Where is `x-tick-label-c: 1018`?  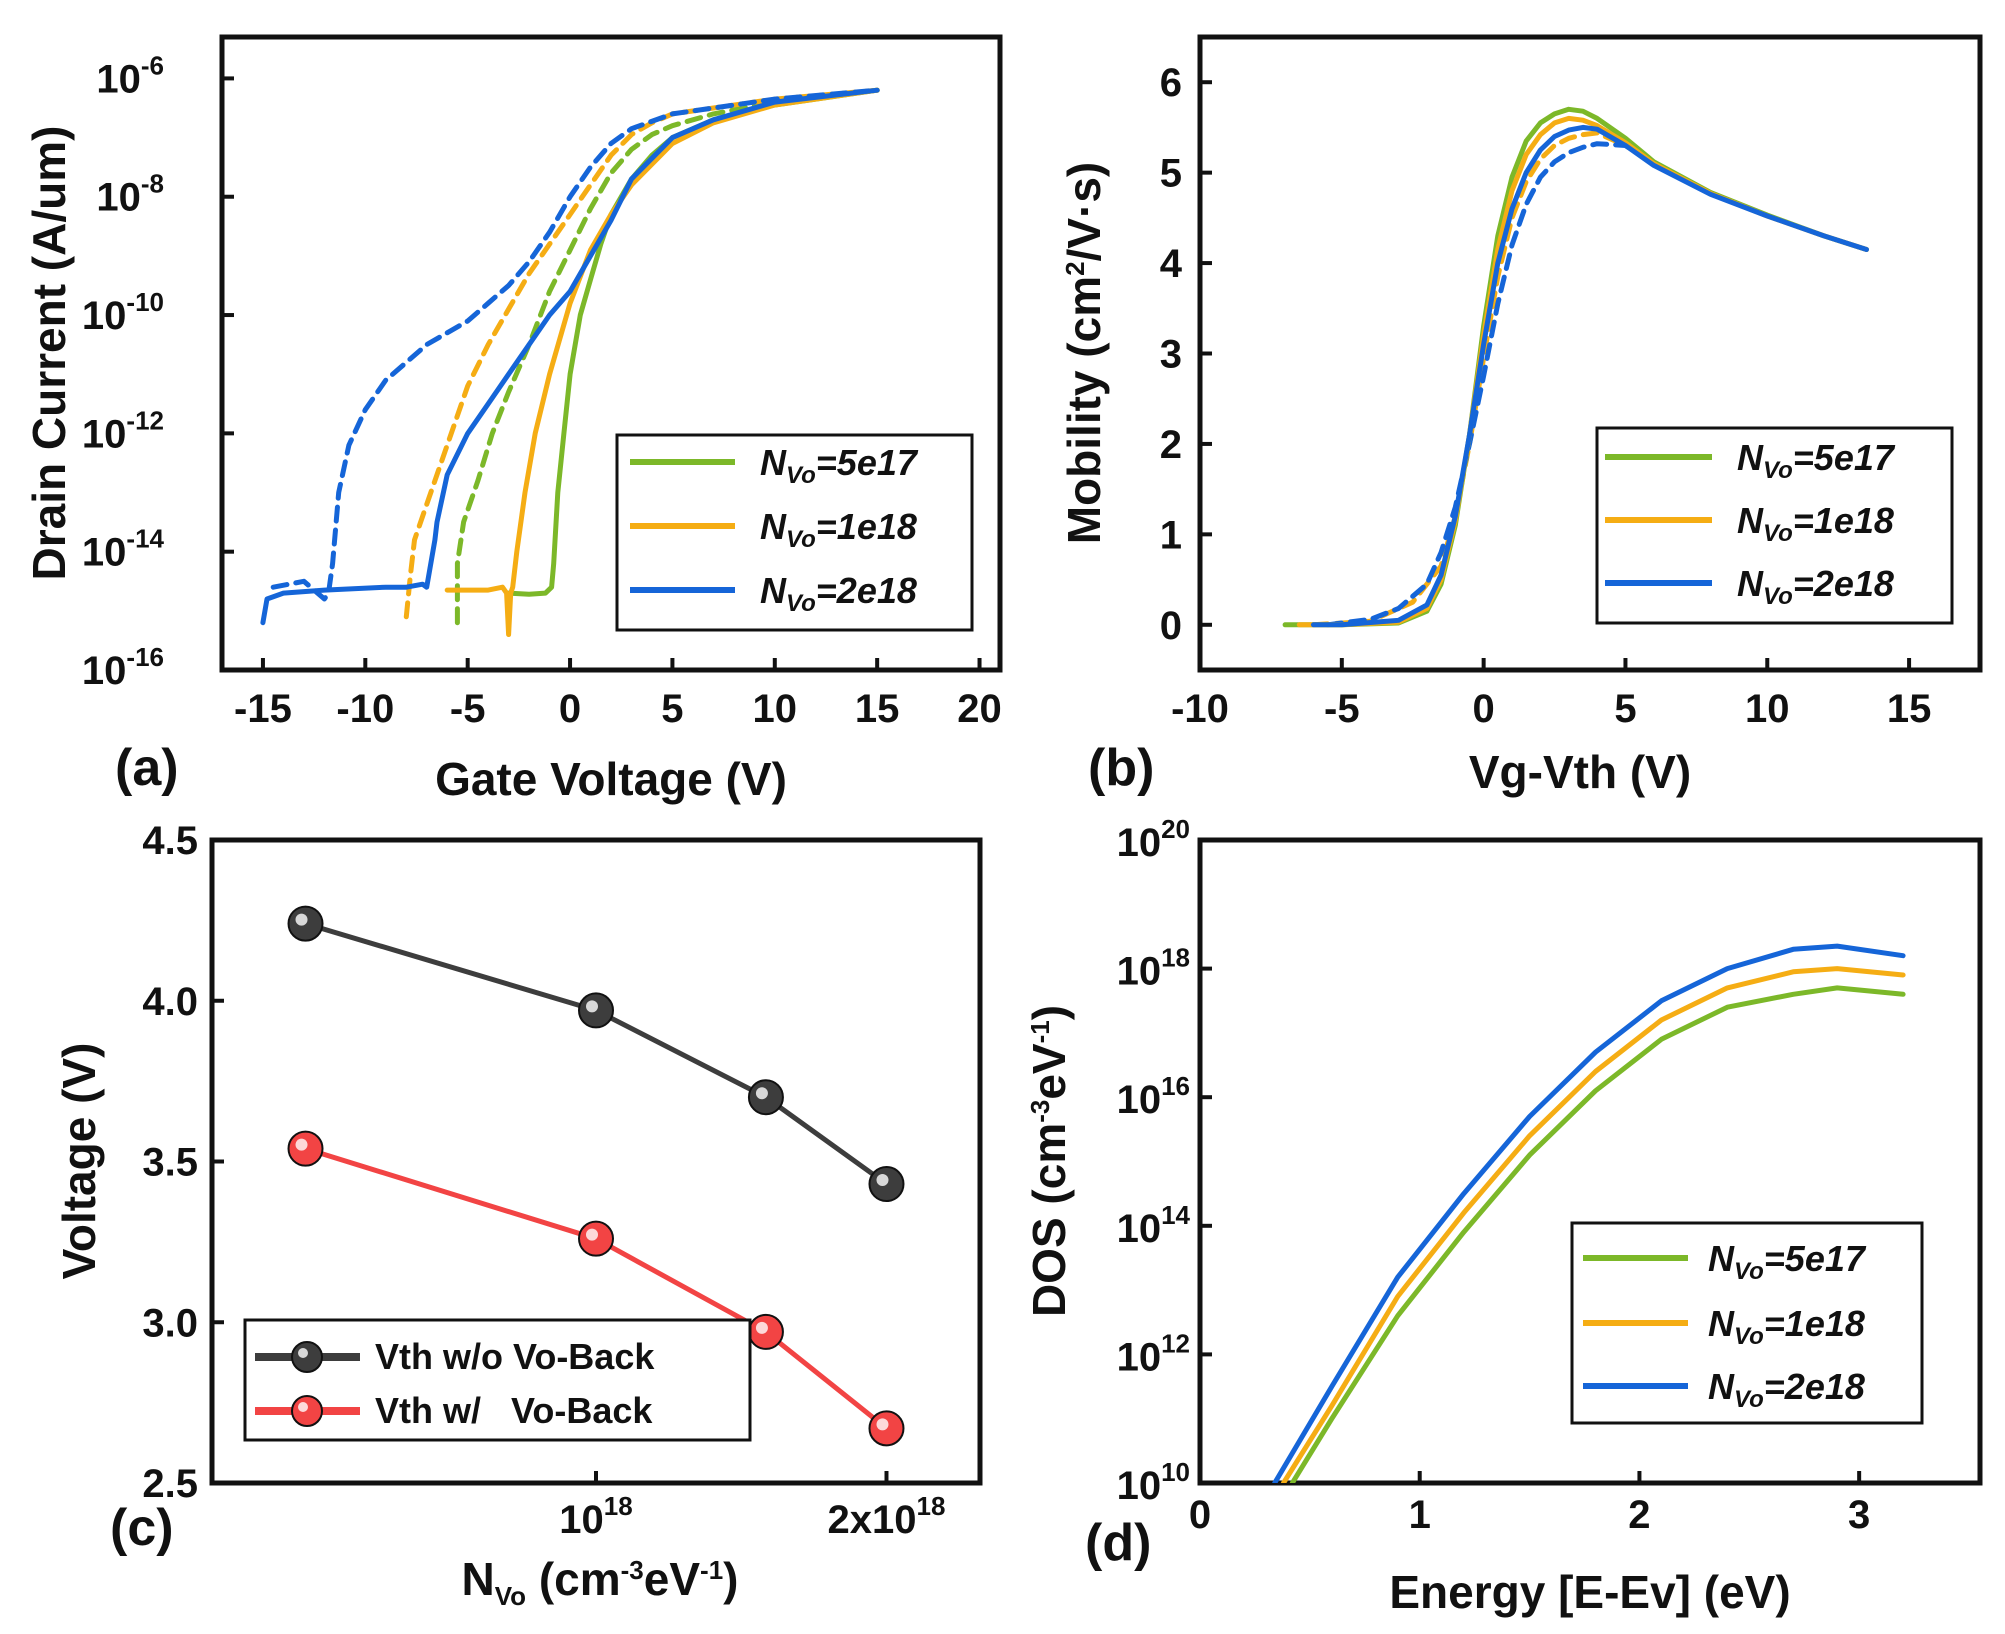 x-tick-label-c: 1018 is located at coordinates (595, 1516).